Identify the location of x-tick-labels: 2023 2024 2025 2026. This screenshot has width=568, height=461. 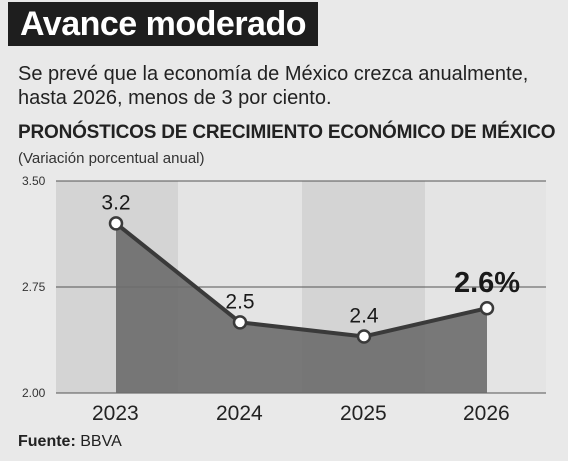
(301, 413).